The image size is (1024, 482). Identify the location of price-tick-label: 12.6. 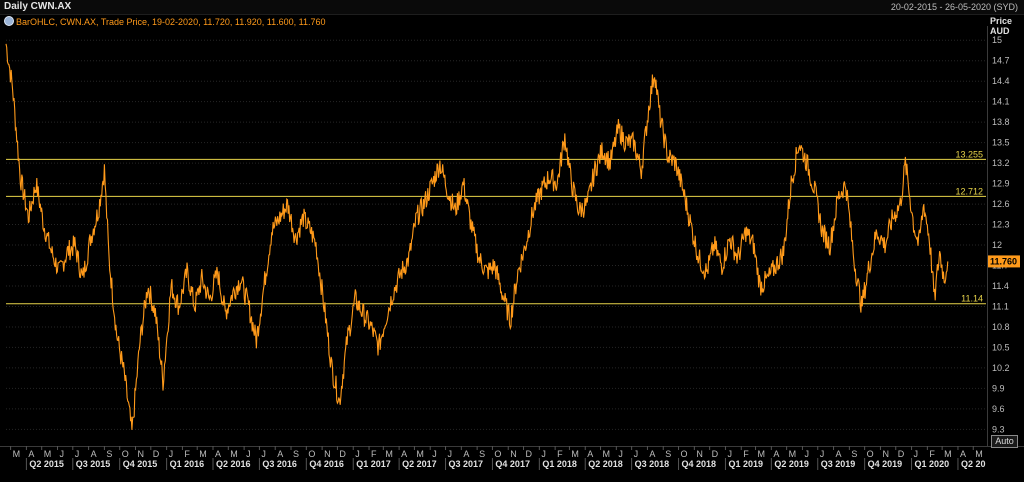
(1001, 204).